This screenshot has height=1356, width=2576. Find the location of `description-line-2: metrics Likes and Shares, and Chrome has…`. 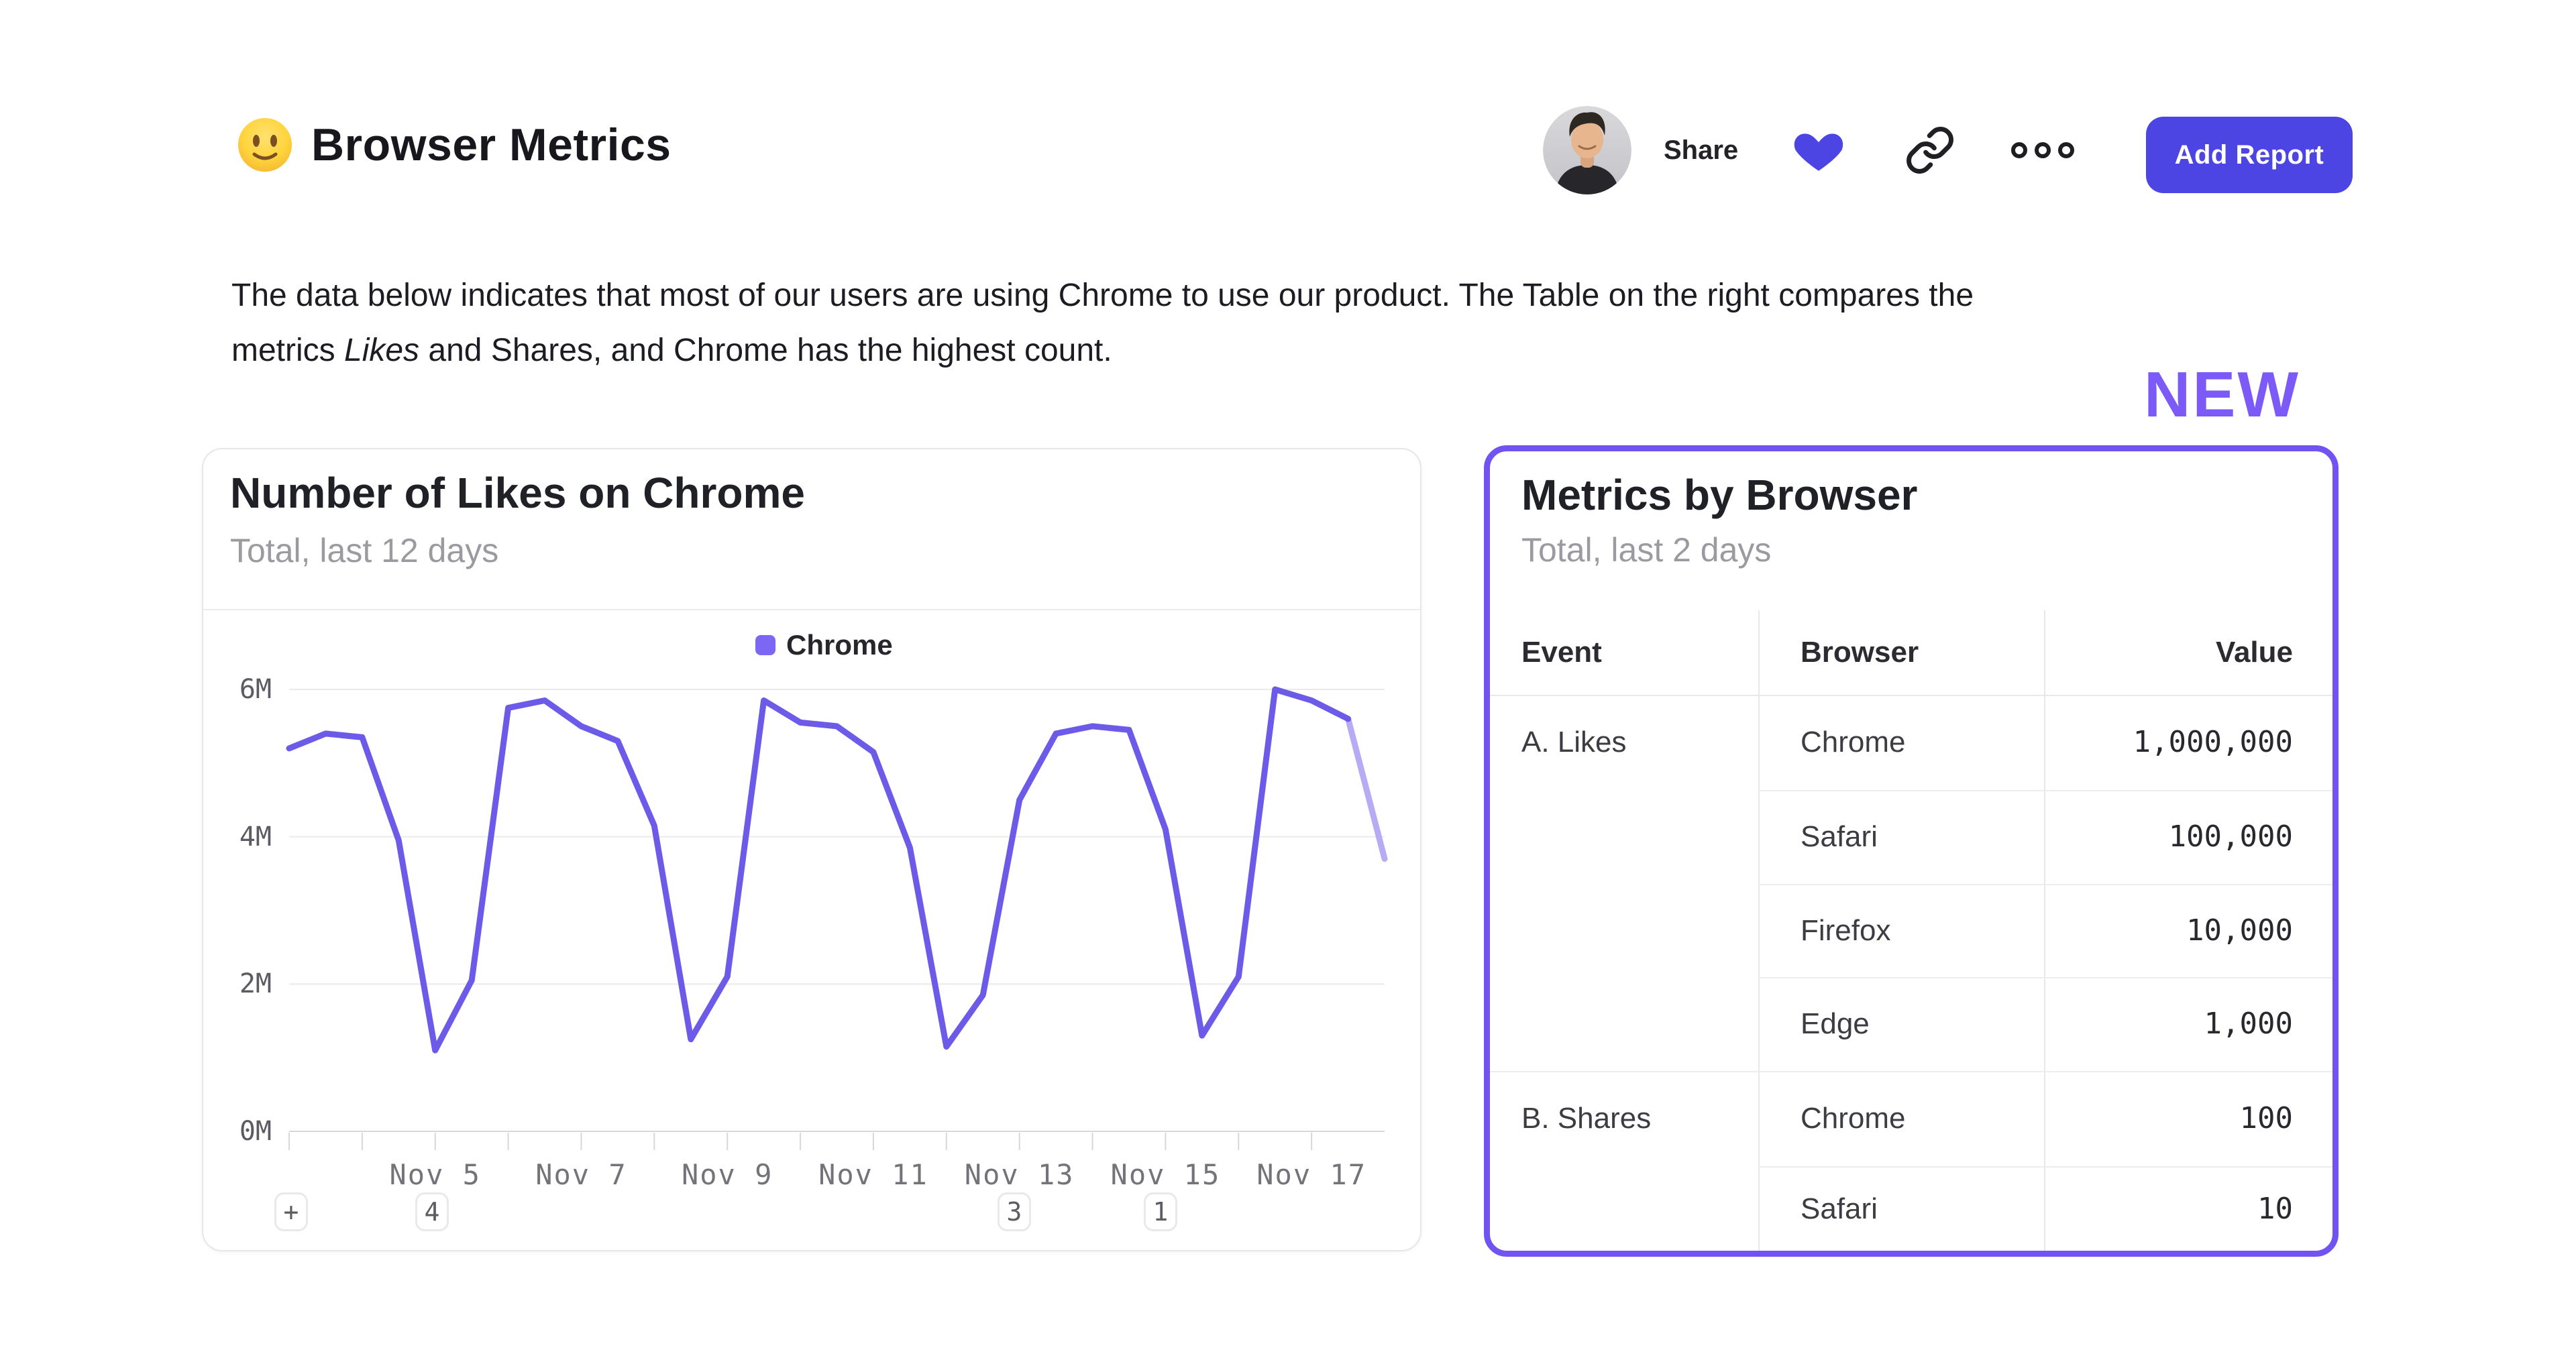

description-line-2: metrics Likes and Shares, and Chrome has… is located at coordinates (671, 350).